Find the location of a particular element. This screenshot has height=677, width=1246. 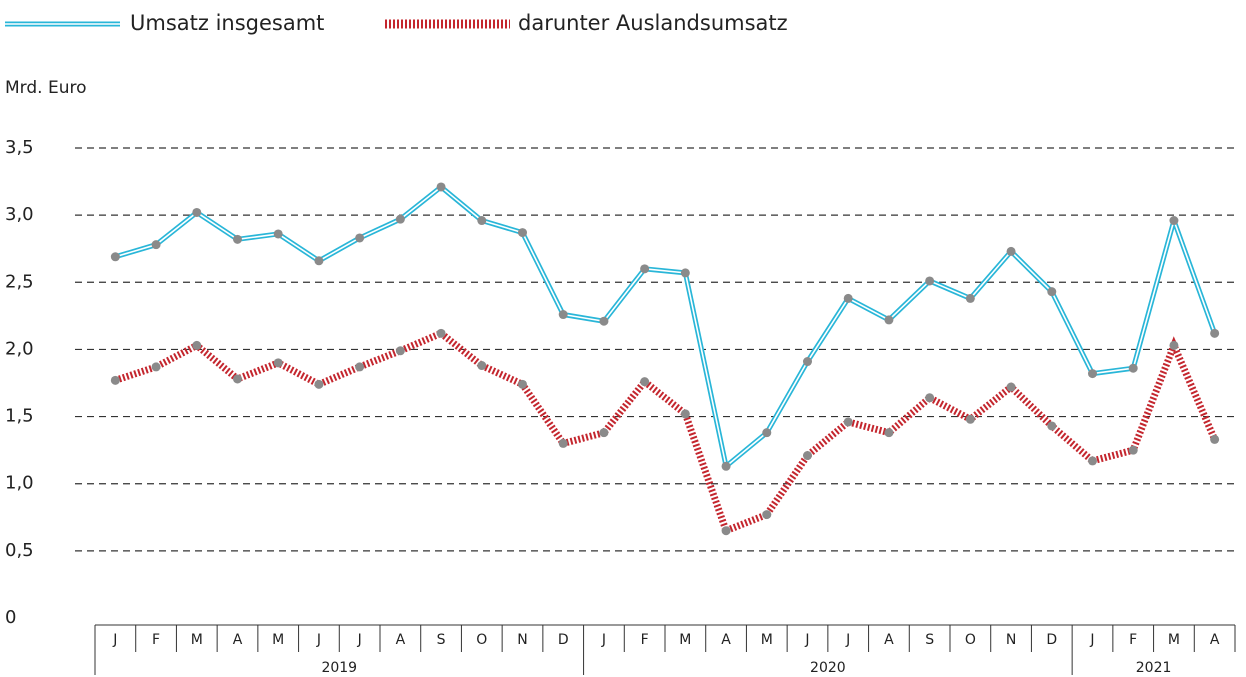

y-tick-label: 2,0 is located at coordinates (19, 348).